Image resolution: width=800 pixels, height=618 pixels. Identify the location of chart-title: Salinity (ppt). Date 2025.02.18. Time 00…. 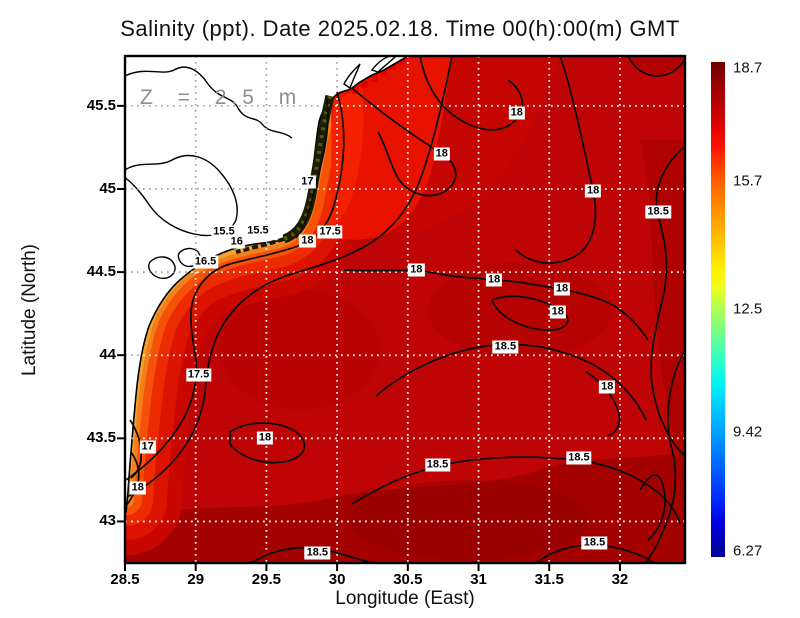
(400, 28).